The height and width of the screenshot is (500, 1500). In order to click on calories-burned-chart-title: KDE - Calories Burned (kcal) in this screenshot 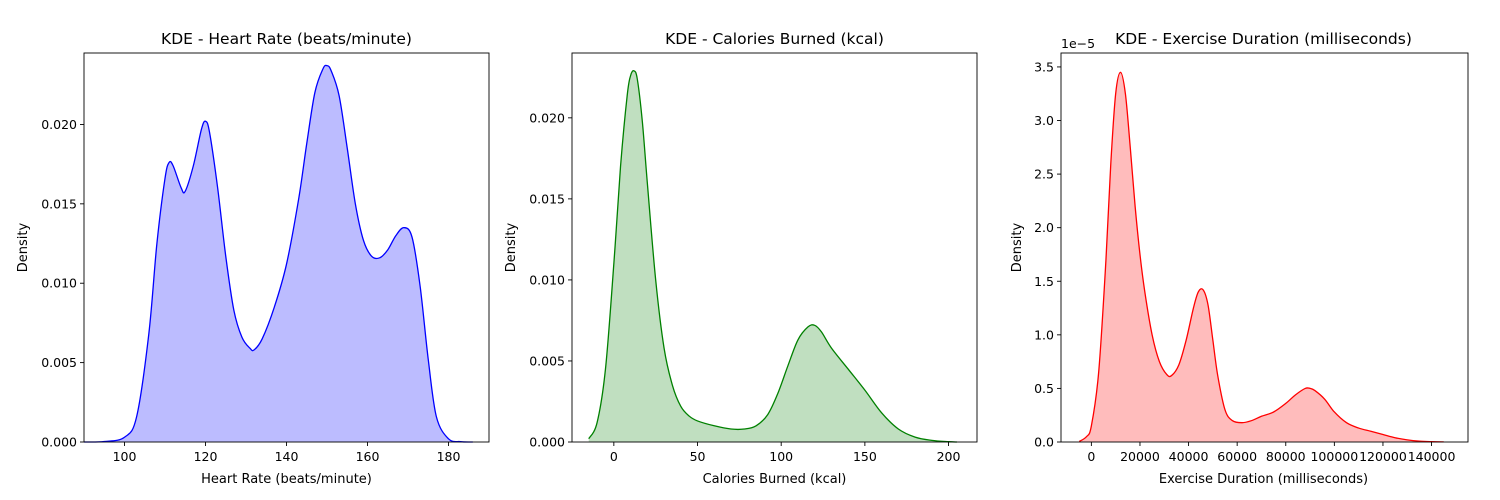, I will do `click(774, 39)`.